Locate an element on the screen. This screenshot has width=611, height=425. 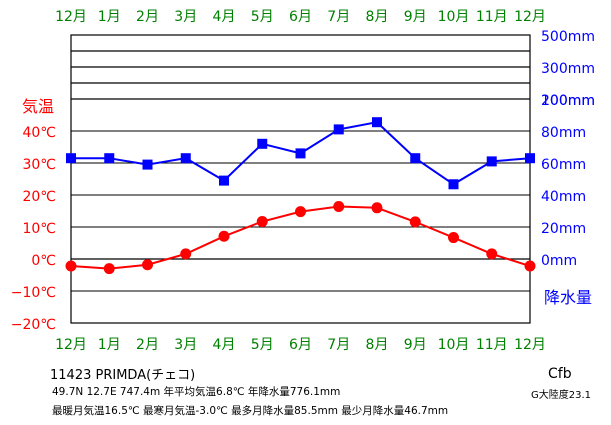
month-label-top: 10月 is located at coordinates (454, 17).